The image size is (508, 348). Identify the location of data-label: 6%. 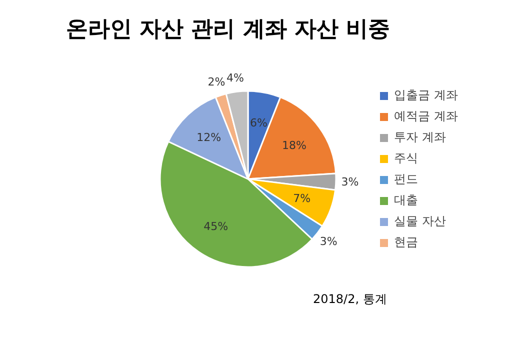
(259, 123).